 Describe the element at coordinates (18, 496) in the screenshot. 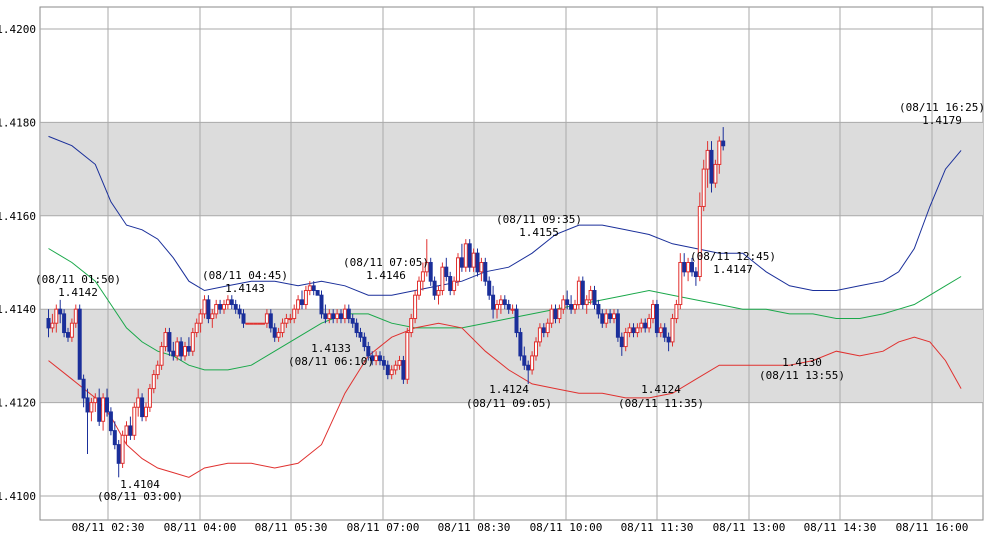

I see `y-tick-label: 1.4100` at that location.